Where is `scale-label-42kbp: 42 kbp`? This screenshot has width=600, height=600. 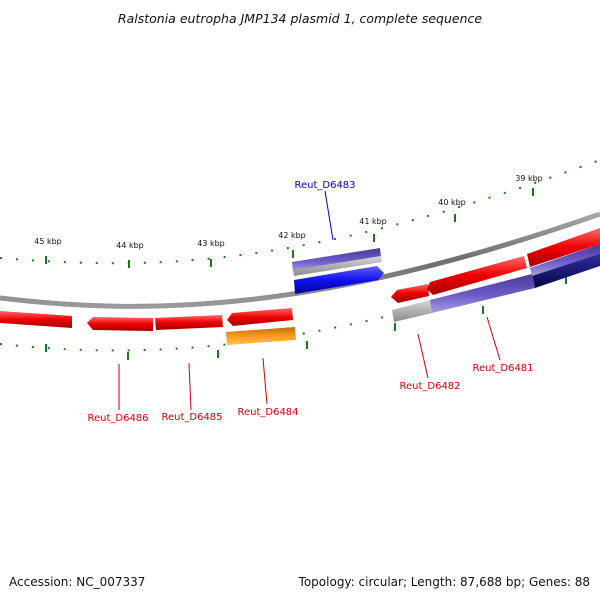 scale-label-42kbp: 42 kbp is located at coordinates (292, 235).